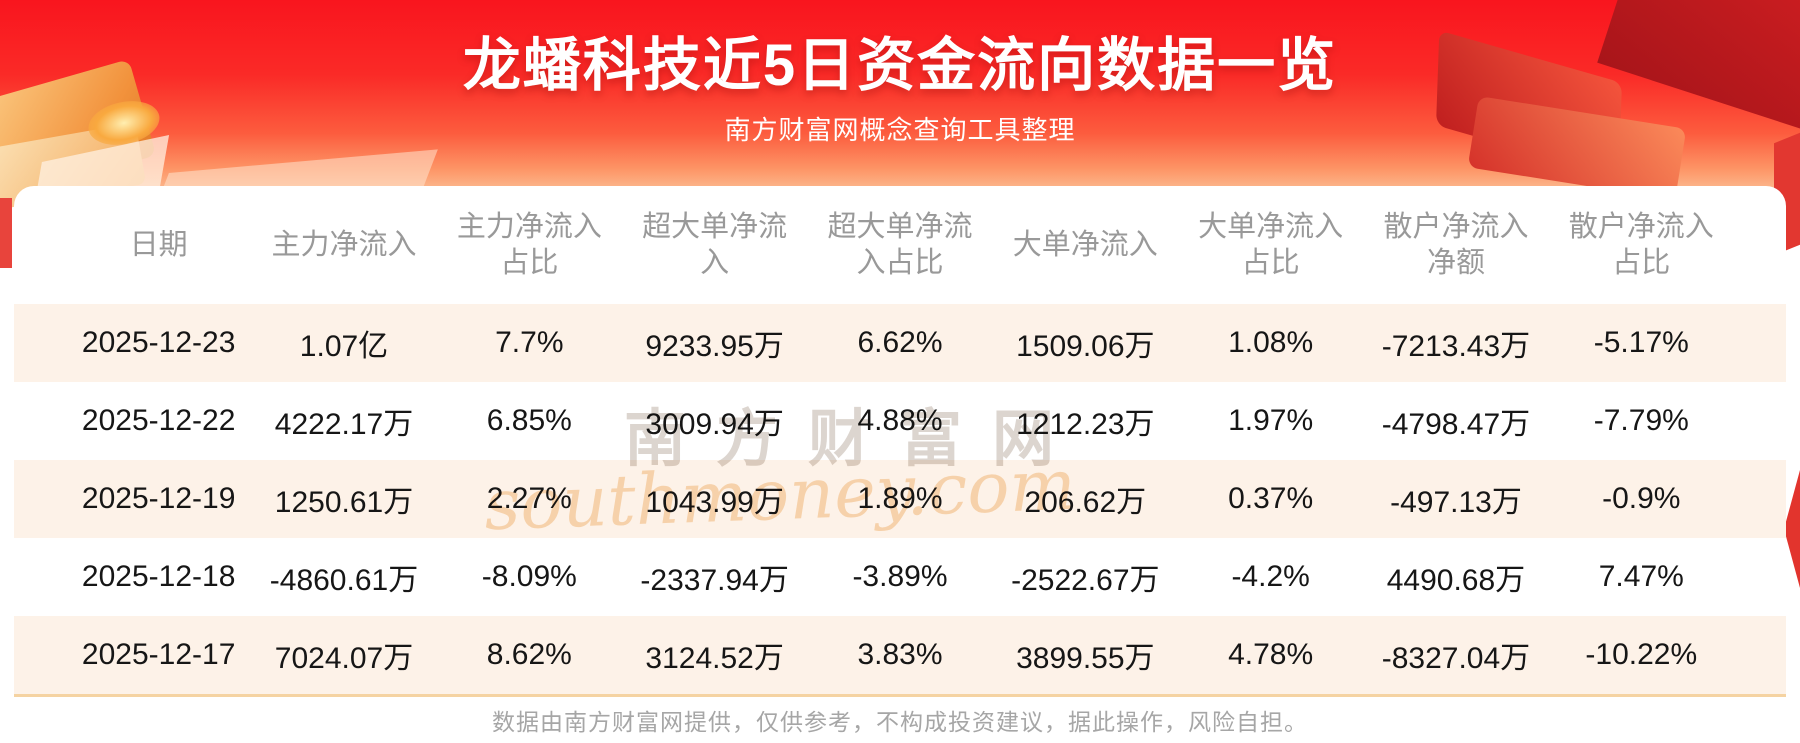  Describe the element at coordinates (529, 245) in the screenshot. I see `column-header: 主力净流入 占比` at that location.